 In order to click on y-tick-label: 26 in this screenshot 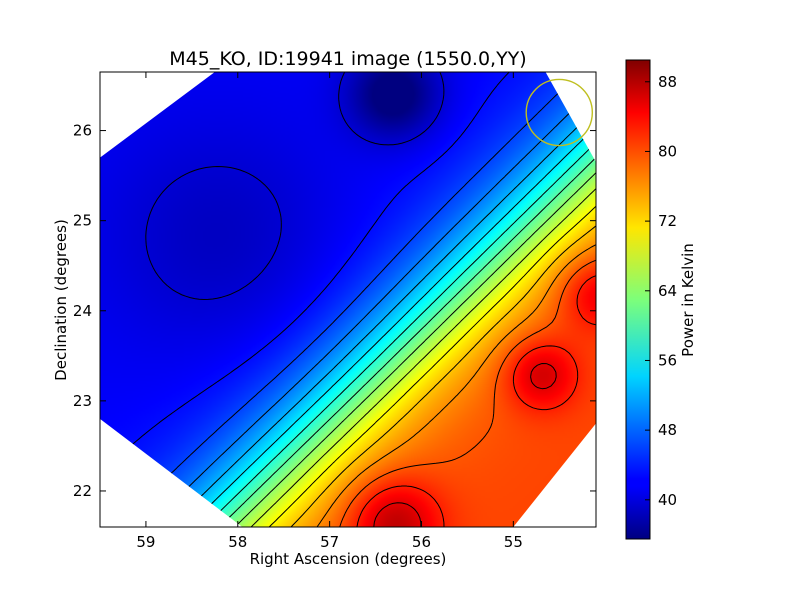, I will do `click(82, 131)`.